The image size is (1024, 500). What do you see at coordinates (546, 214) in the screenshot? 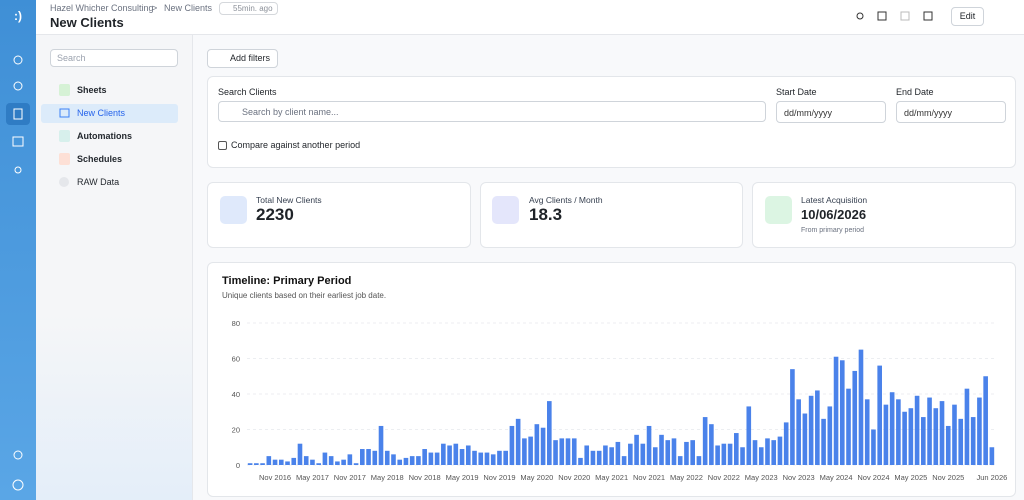
I see `kpi-value: 18.3` at bounding box center [546, 214].